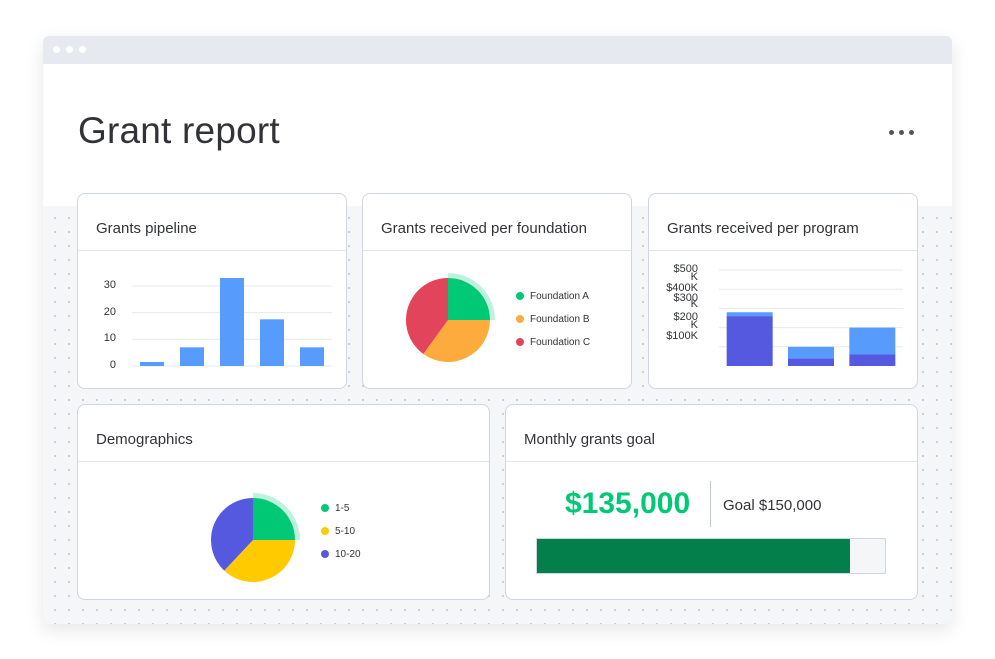 This screenshot has height=659, width=995. What do you see at coordinates (811, 317) in the screenshot?
I see `program-stacked-bar-chart` at bounding box center [811, 317].